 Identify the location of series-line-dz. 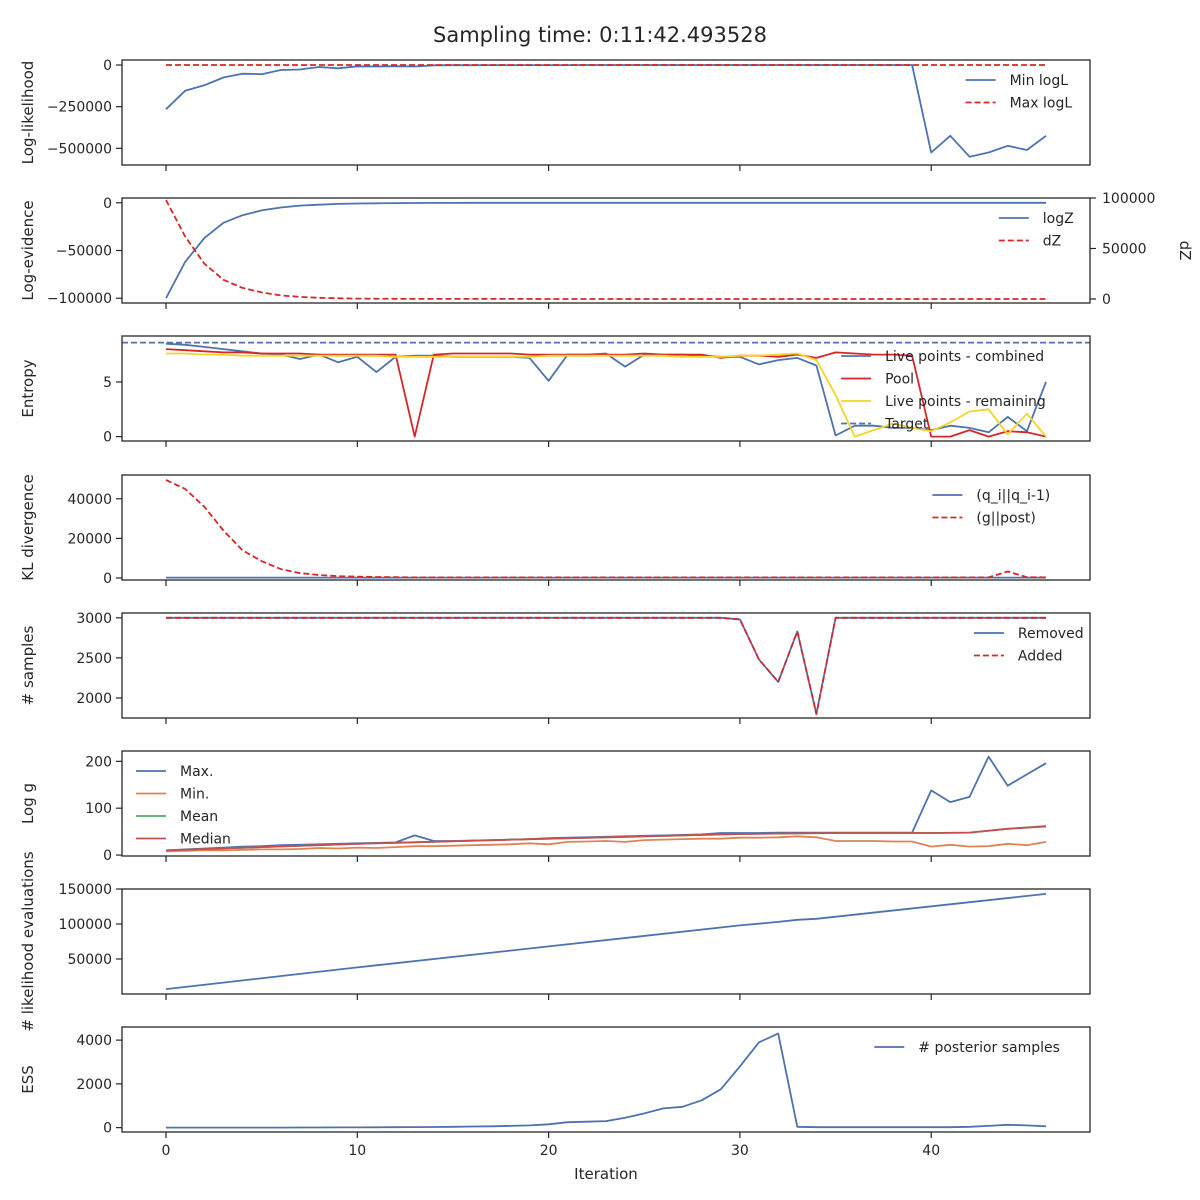
(605, 249).